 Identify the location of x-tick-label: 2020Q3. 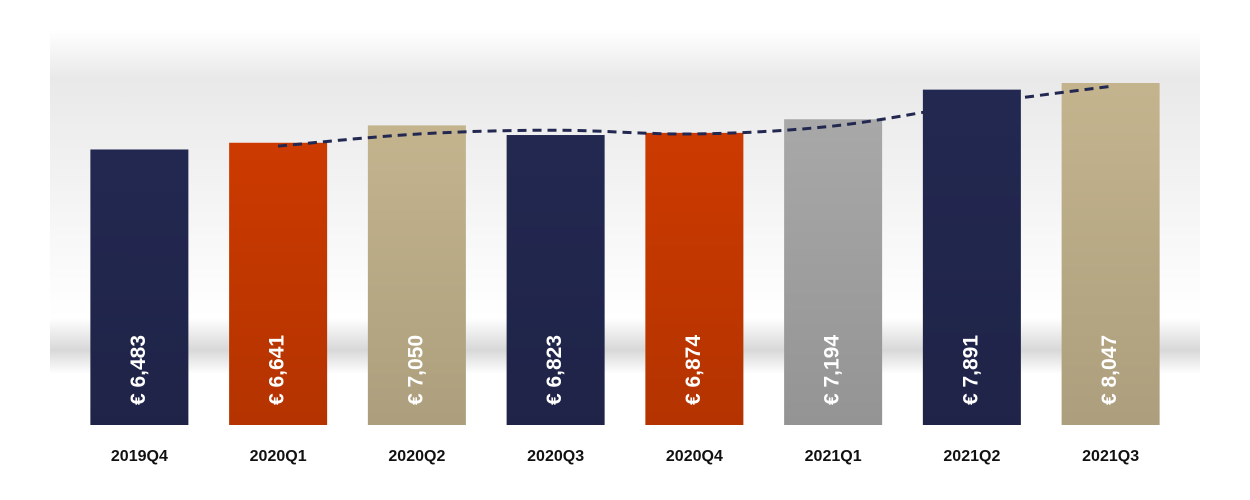
(555, 456).